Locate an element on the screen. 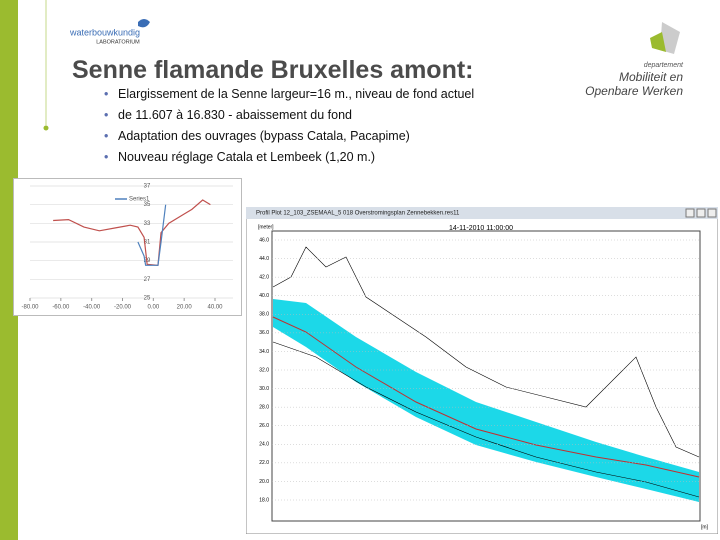 The image size is (720, 540). y-tick-label: 35 is located at coordinates (147, 205).